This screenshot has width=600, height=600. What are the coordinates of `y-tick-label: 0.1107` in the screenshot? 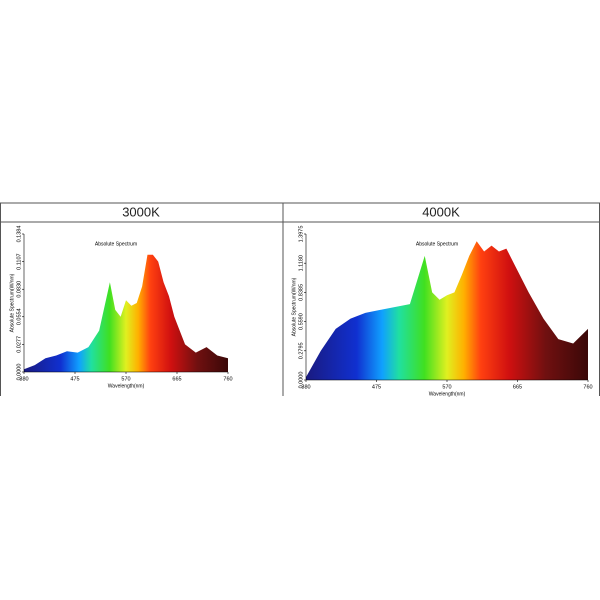 It's located at (19, 261).